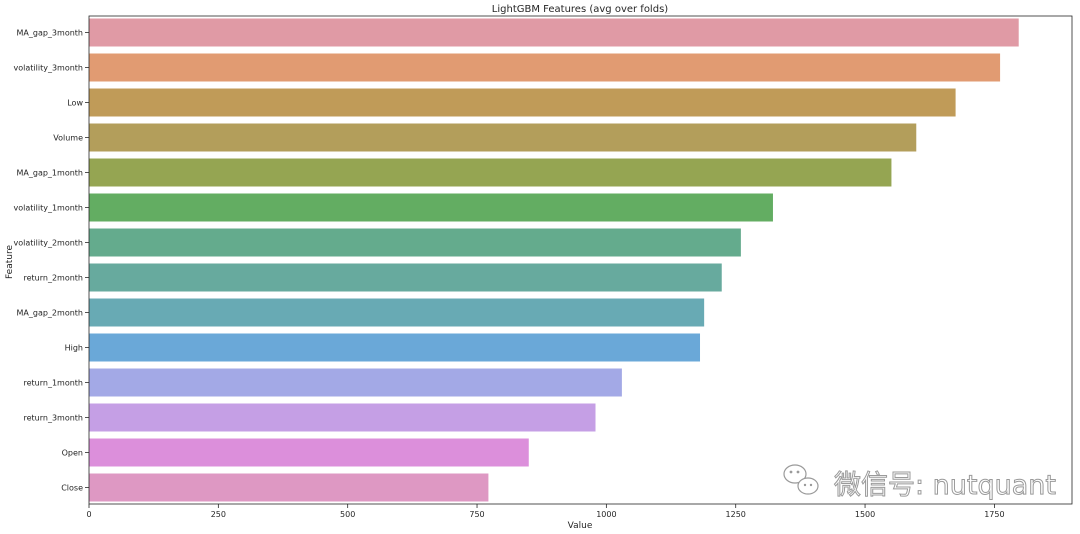 Image resolution: width=1080 pixels, height=534 pixels. Describe the element at coordinates (218, 514) in the screenshot. I see `x-tick-label: 250` at that location.